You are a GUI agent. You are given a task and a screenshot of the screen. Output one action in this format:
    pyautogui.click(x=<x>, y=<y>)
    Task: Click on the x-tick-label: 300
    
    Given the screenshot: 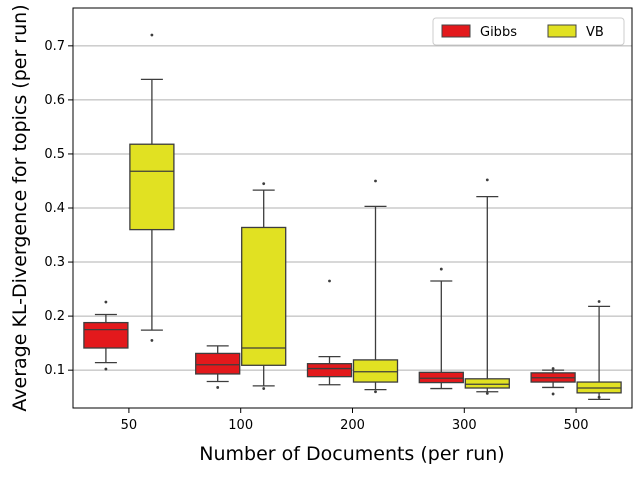 What is the action you would take?
    pyautogui.click(x=464, y=425)
    